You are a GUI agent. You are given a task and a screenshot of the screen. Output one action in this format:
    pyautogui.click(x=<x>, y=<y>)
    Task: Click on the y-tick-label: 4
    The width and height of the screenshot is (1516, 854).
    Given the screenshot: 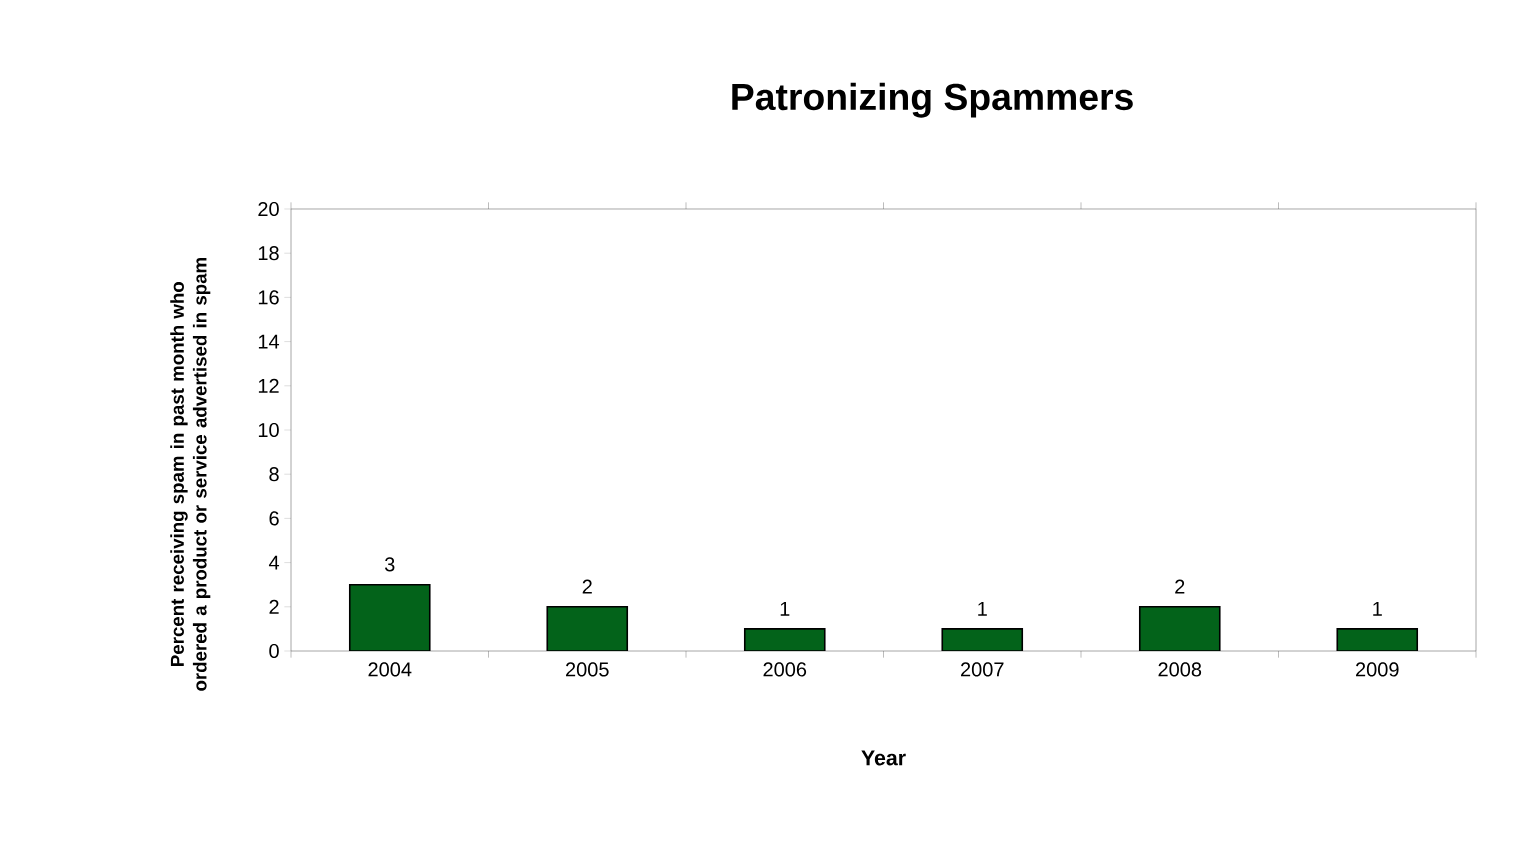 What is the action you would take?
    pyautogui.click(x=274, y=562)
    